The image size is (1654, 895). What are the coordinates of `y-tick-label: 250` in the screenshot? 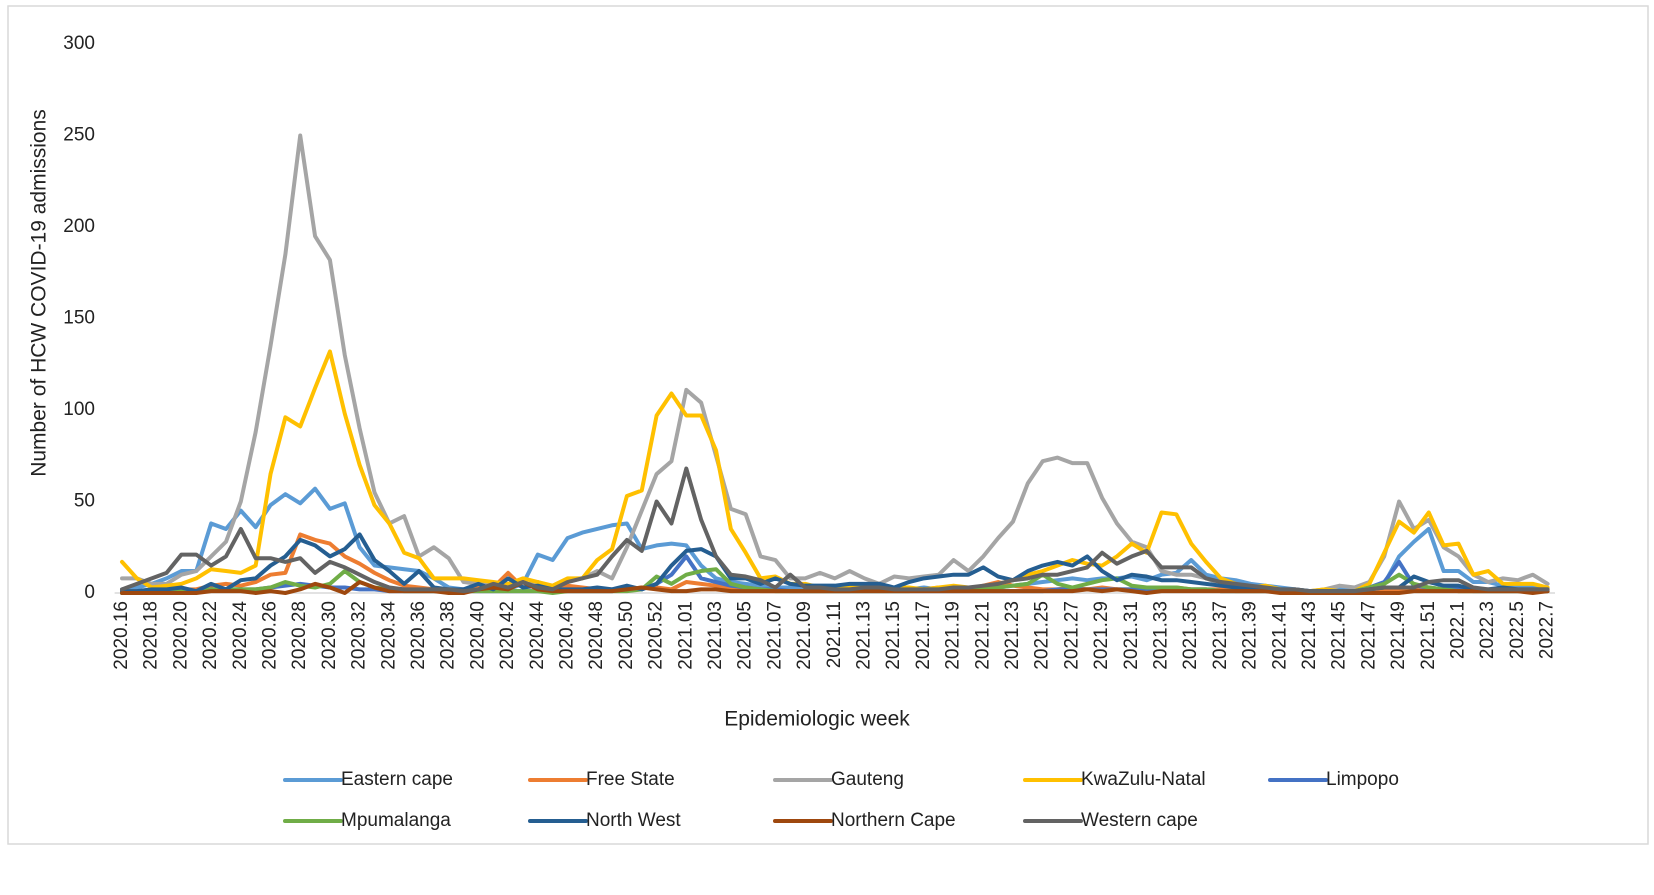 It's located at (79, 135).